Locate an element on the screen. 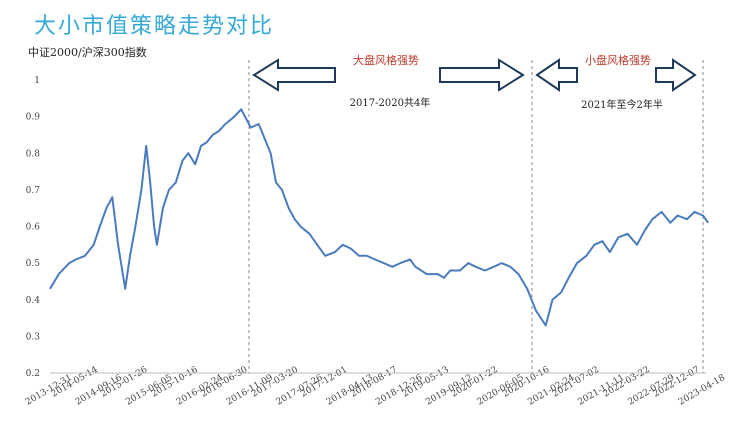 This screenshot has width=749, height=433. y-tick-label: 0.9 is located at coordinates (33, 118).